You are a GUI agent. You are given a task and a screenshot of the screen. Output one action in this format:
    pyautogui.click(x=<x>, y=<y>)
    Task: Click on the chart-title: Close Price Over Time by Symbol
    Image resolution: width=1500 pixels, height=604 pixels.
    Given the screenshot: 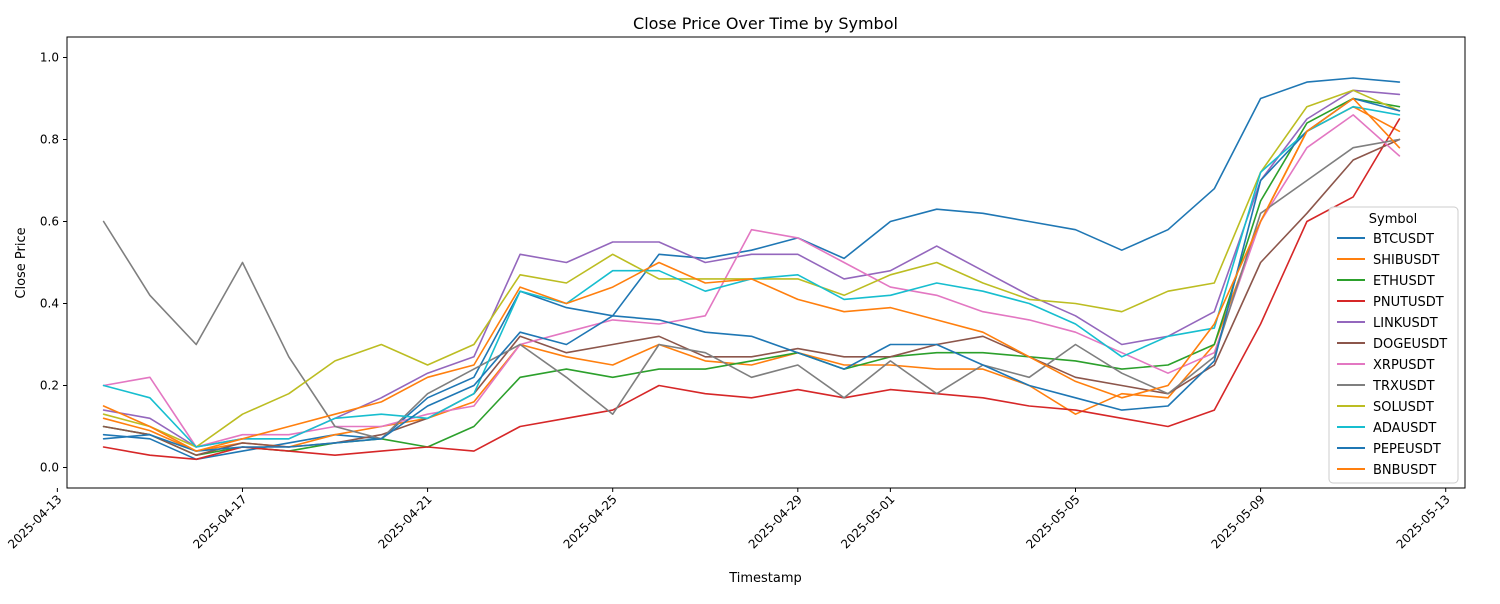 What is the action you would take?
    pyautogui.click(x=765, y=23)
    